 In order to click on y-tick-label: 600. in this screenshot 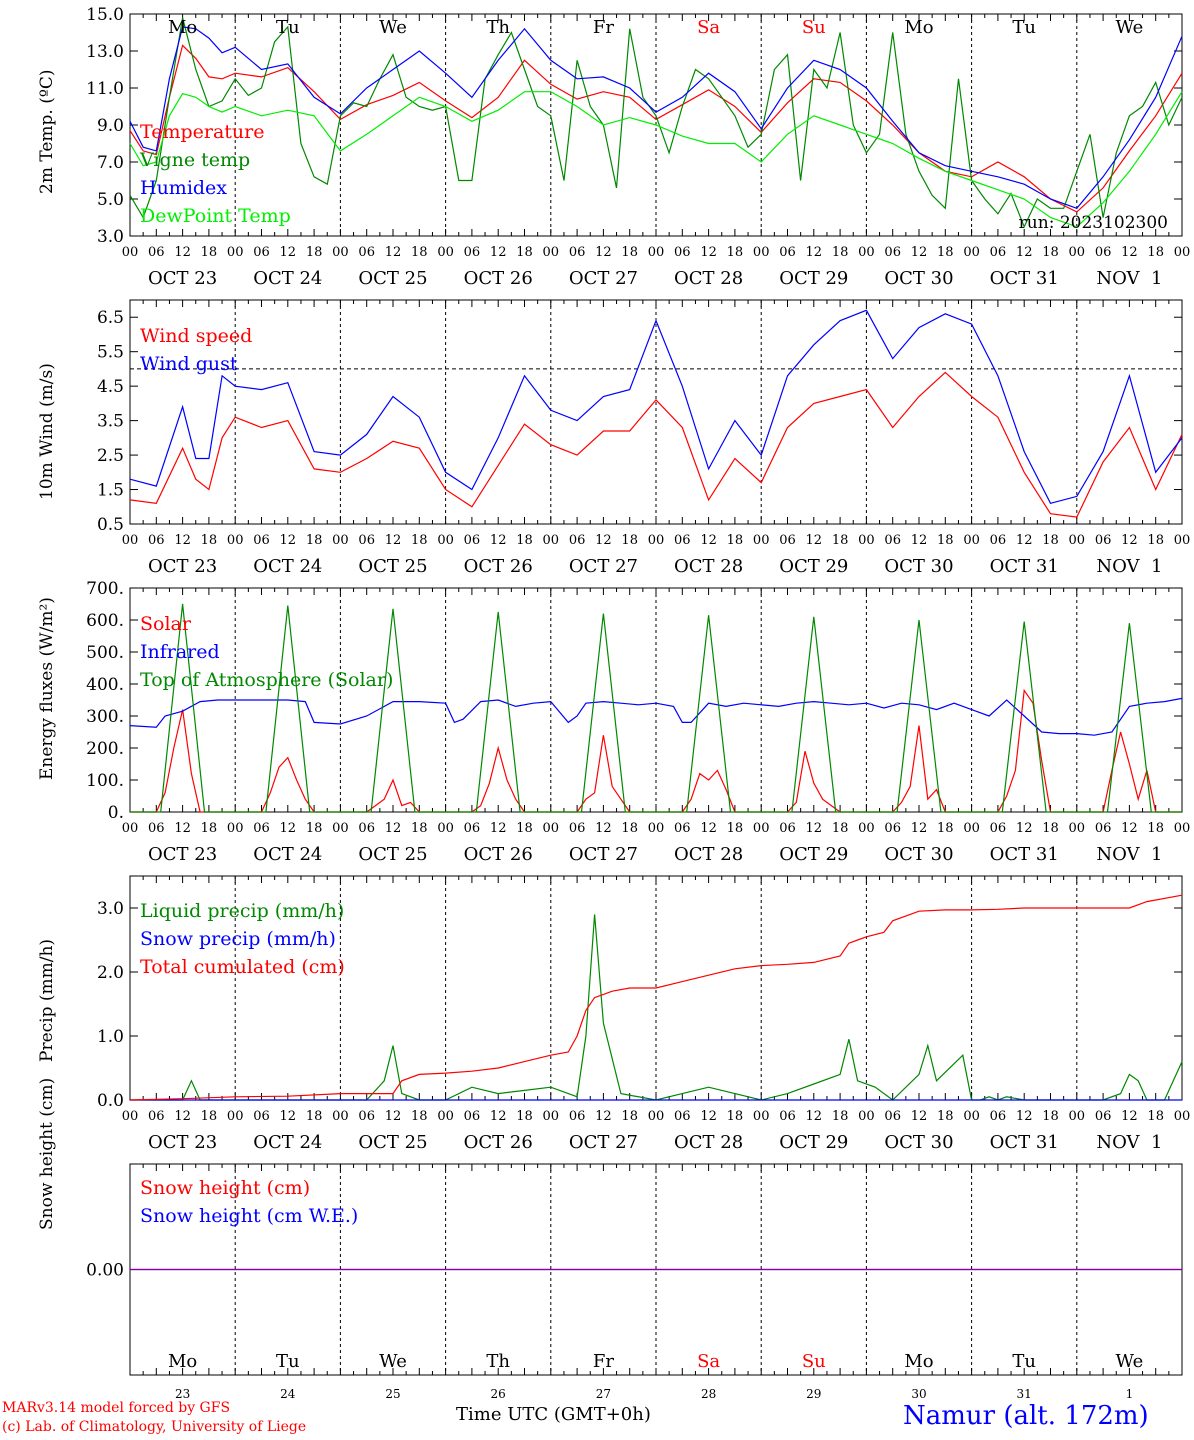, I will do `click(105, 621)`.